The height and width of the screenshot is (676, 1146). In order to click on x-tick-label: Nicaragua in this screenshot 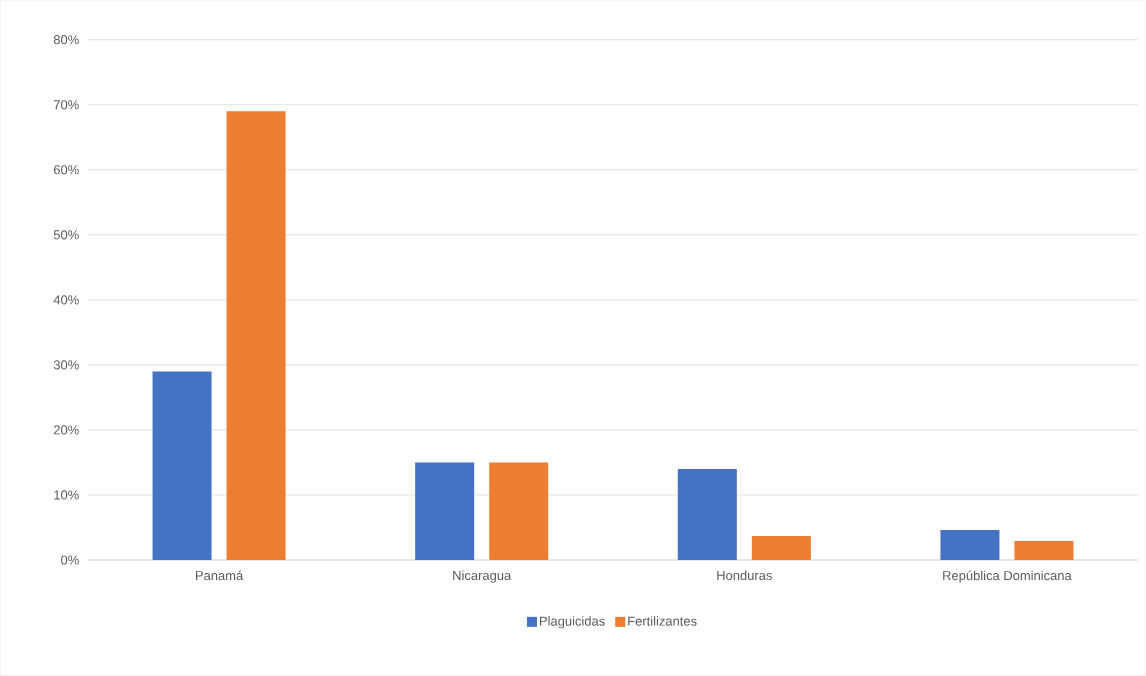, I will do `click(482, 576)`.